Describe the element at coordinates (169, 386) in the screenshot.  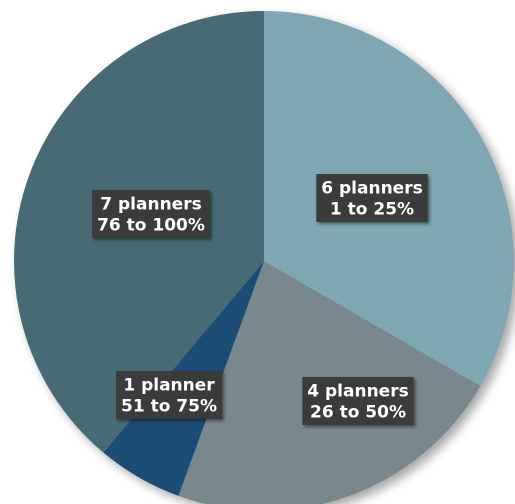
I see `slice-label-line-2-0: 1 planner` at that location.